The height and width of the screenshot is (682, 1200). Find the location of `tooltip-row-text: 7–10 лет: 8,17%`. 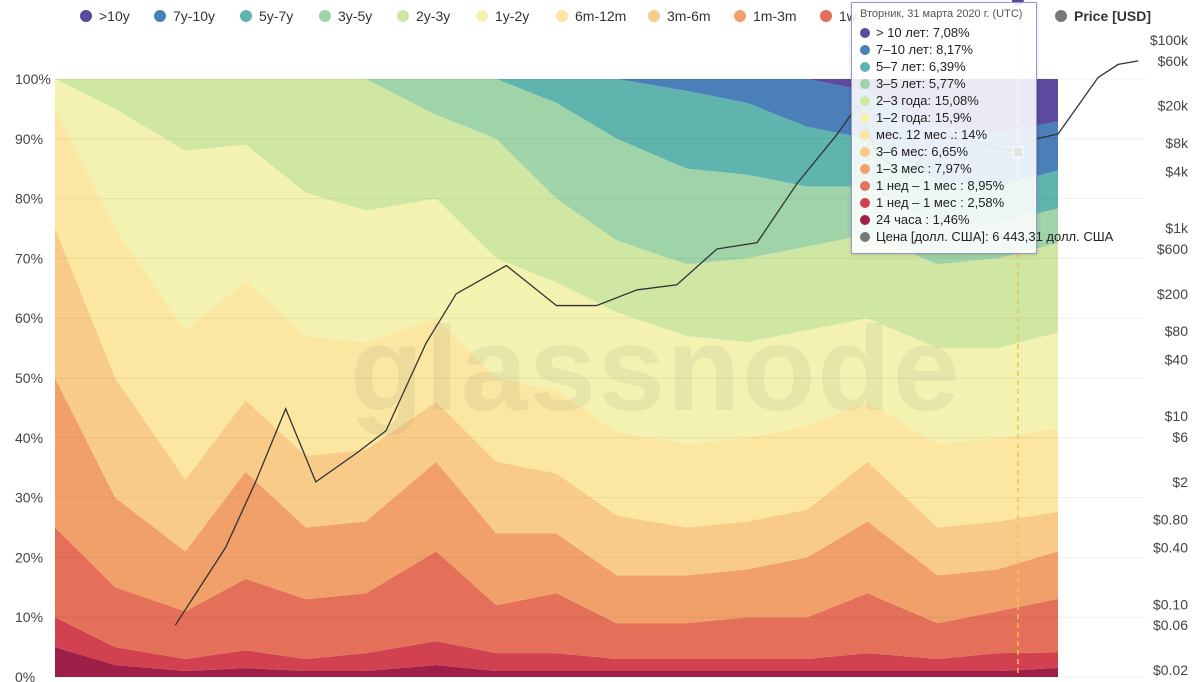

tooltip-row-text: 7–10 лет: 8,17% is located at coordinates (924, 49).